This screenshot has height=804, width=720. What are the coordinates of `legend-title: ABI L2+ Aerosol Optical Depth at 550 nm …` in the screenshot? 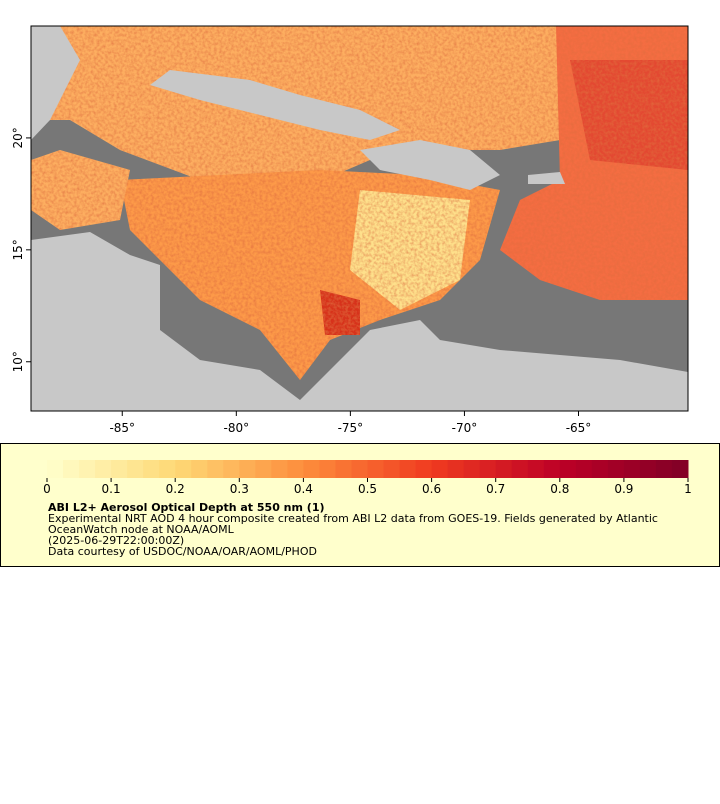 It's located at (186, 507).